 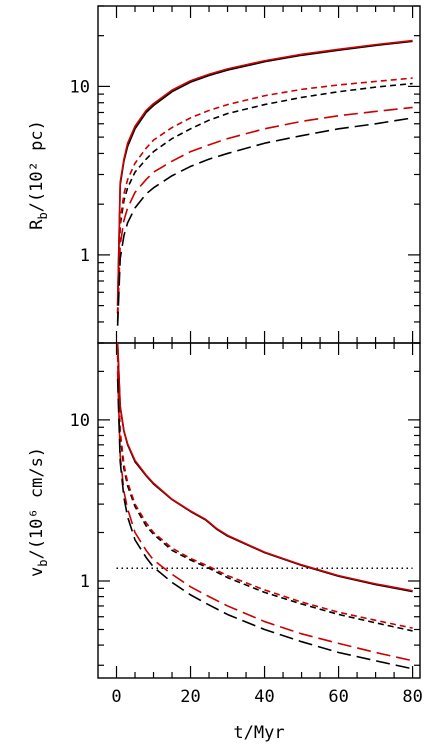 What do you see at coordinates (338, 697) in the screenshot?
I see `x-tick-label: 60` at bounding box center [338, 697].